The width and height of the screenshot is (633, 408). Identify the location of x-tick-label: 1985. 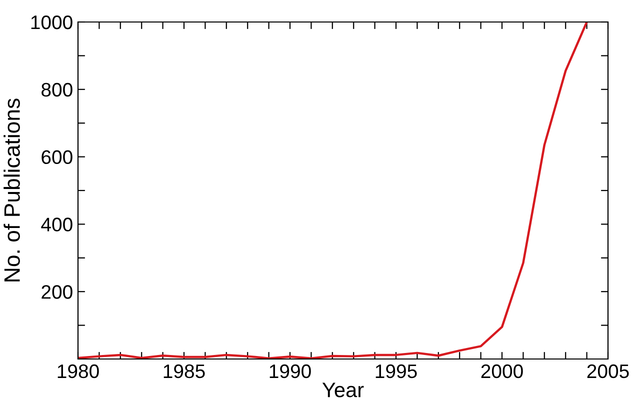
(184, 371).